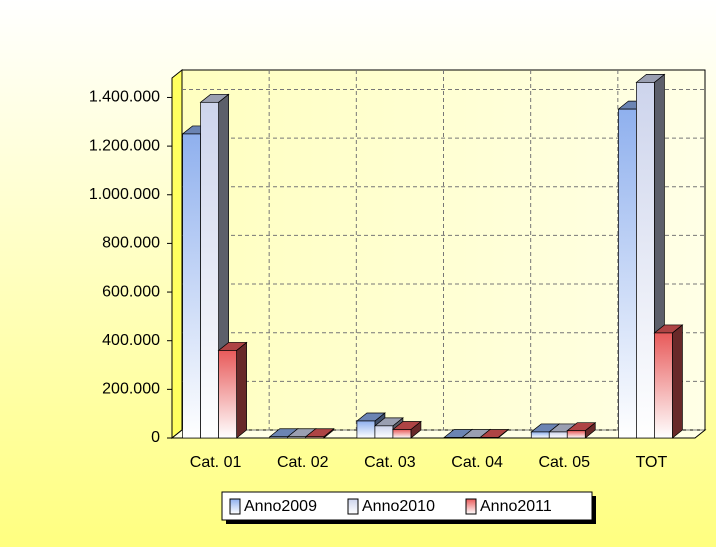 The width and height of the screenshot is (716, 552). Describe the element at coordinates (177, 254) in the screenshot. I see `side-wall` at that location.